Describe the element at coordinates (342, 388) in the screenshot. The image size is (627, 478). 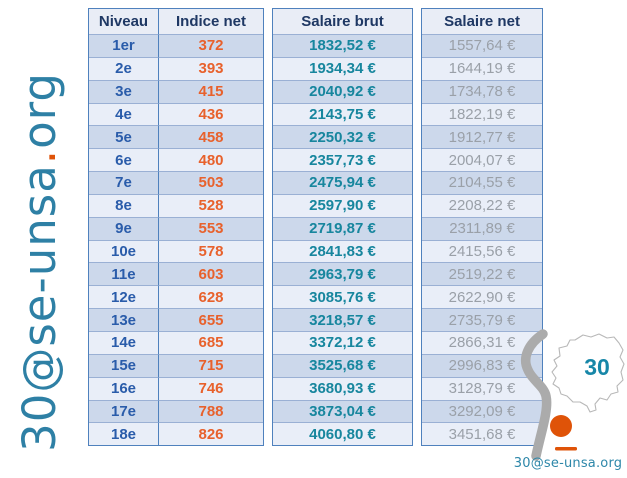
I see `table-cell-brut: 3680,93 €` at that location.